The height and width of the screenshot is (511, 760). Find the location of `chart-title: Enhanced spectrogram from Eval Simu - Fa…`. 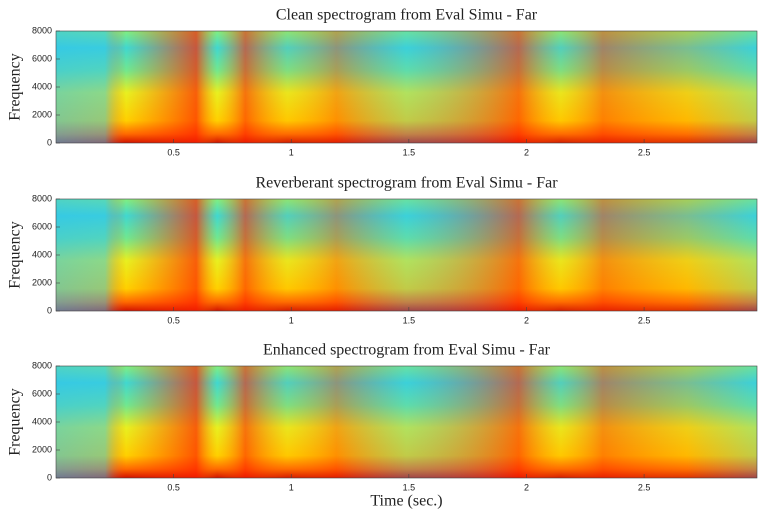

chart-title: Enhanced spectrogram from Eval Simu - Fa… is located at coordinates (407, 350).